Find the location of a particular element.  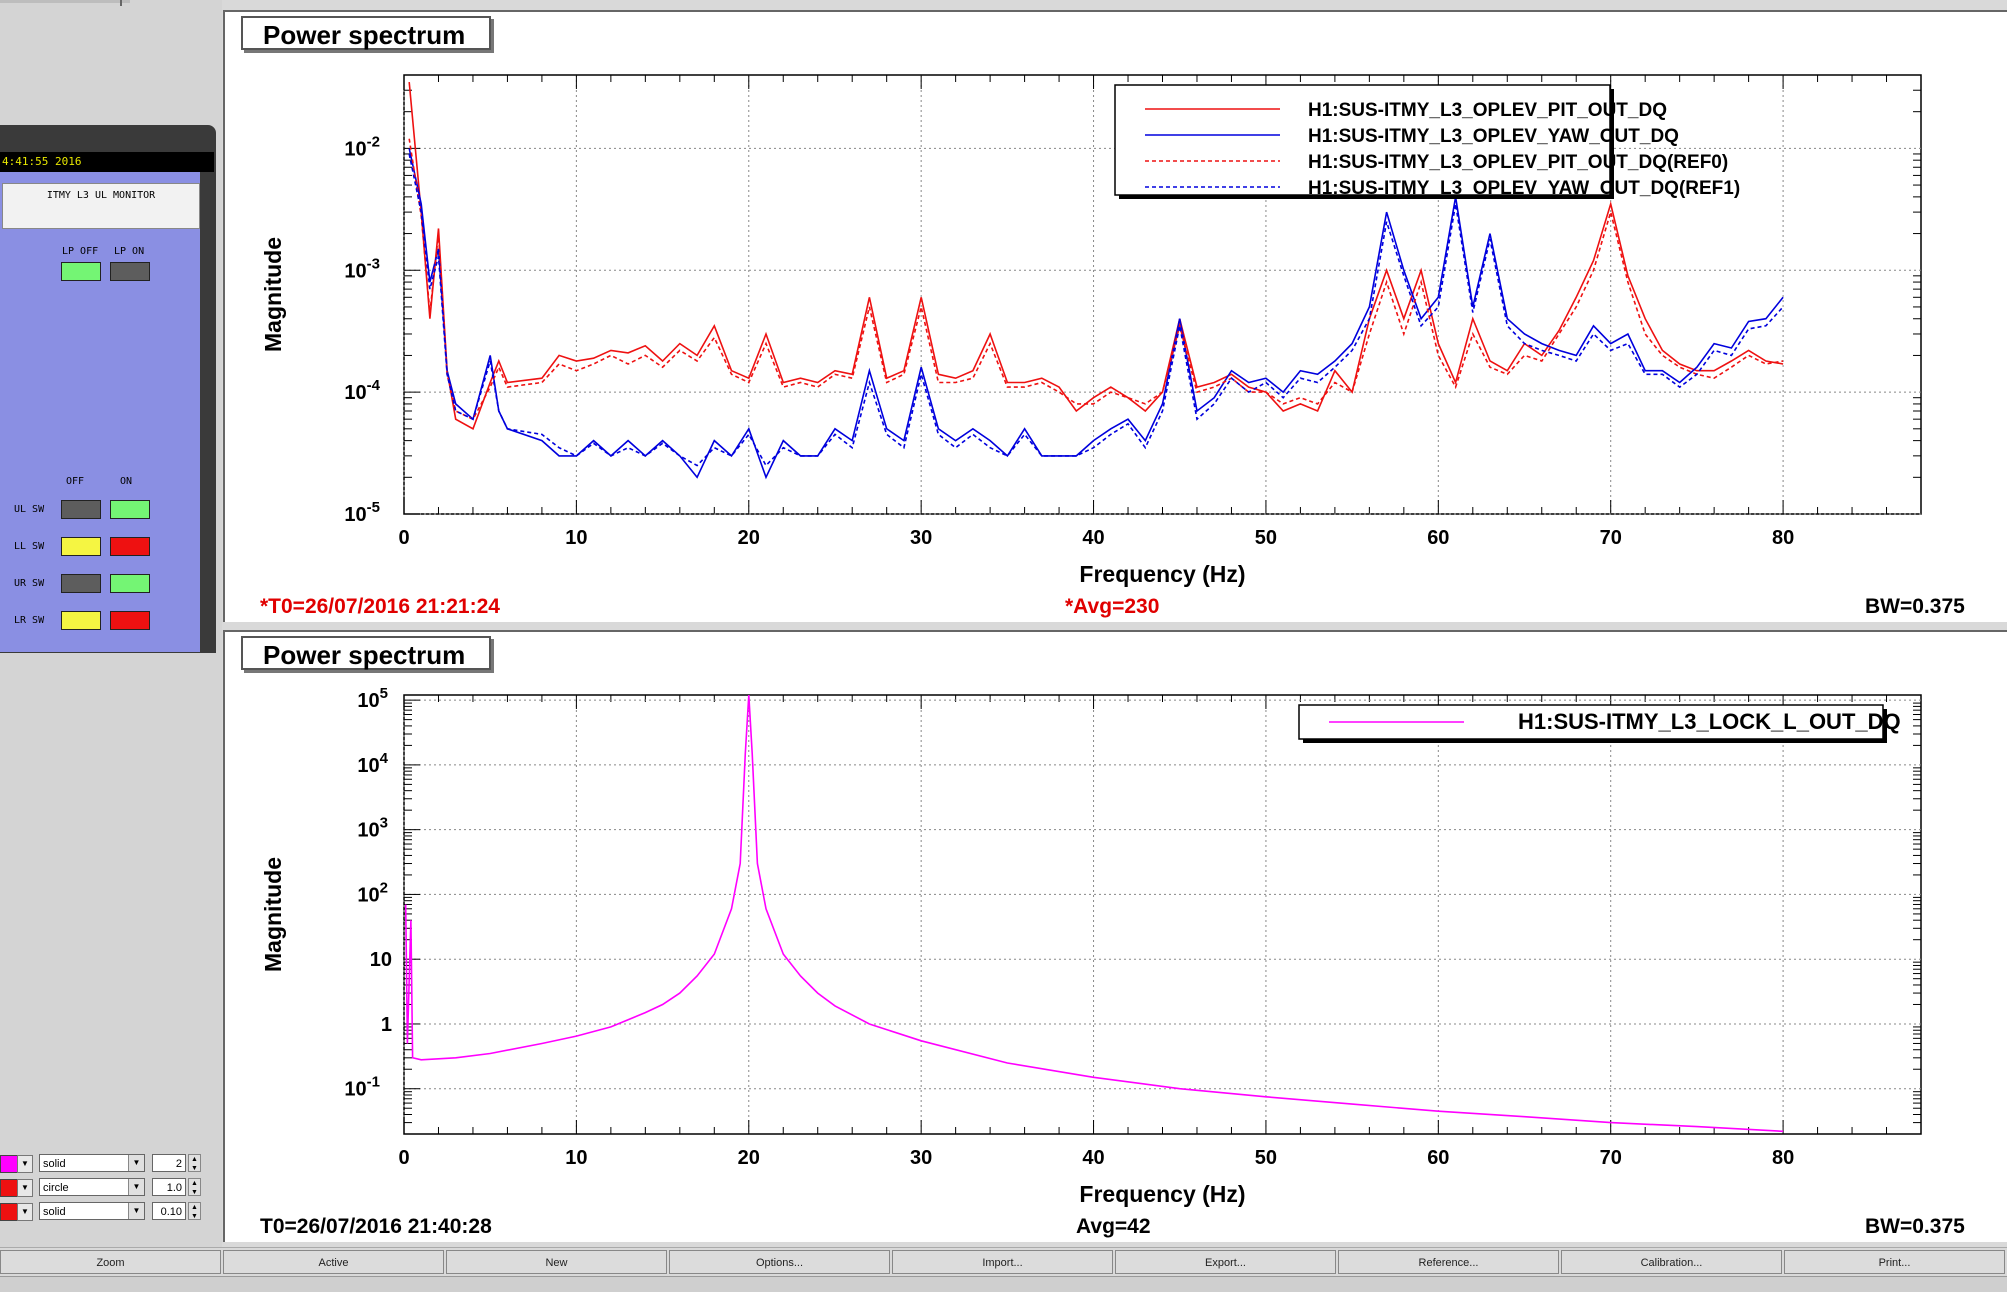

x-tick-label: 50 is located at coordinates (1266, 538).